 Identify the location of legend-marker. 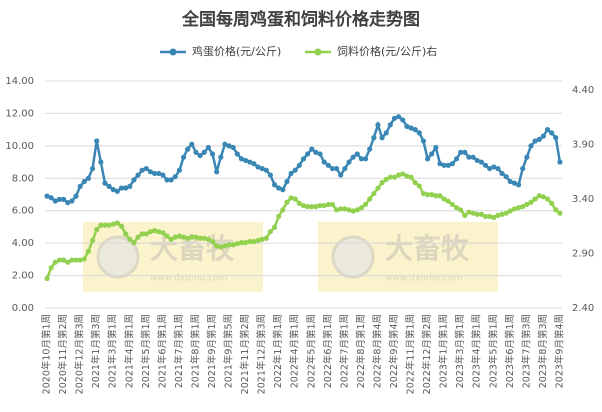
(318, 52).